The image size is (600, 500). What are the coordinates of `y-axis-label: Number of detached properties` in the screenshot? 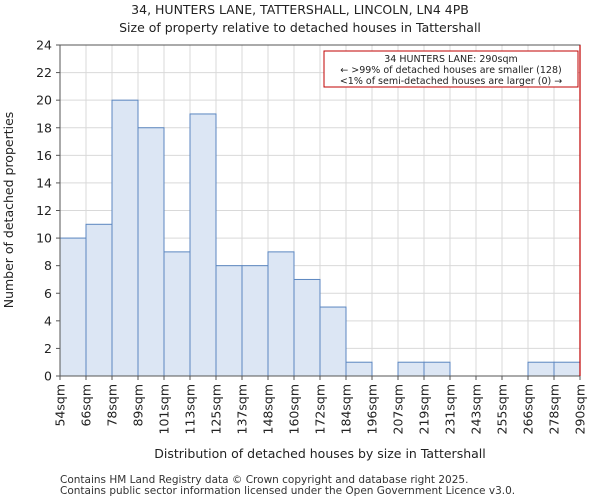 It's located at (8, 210).